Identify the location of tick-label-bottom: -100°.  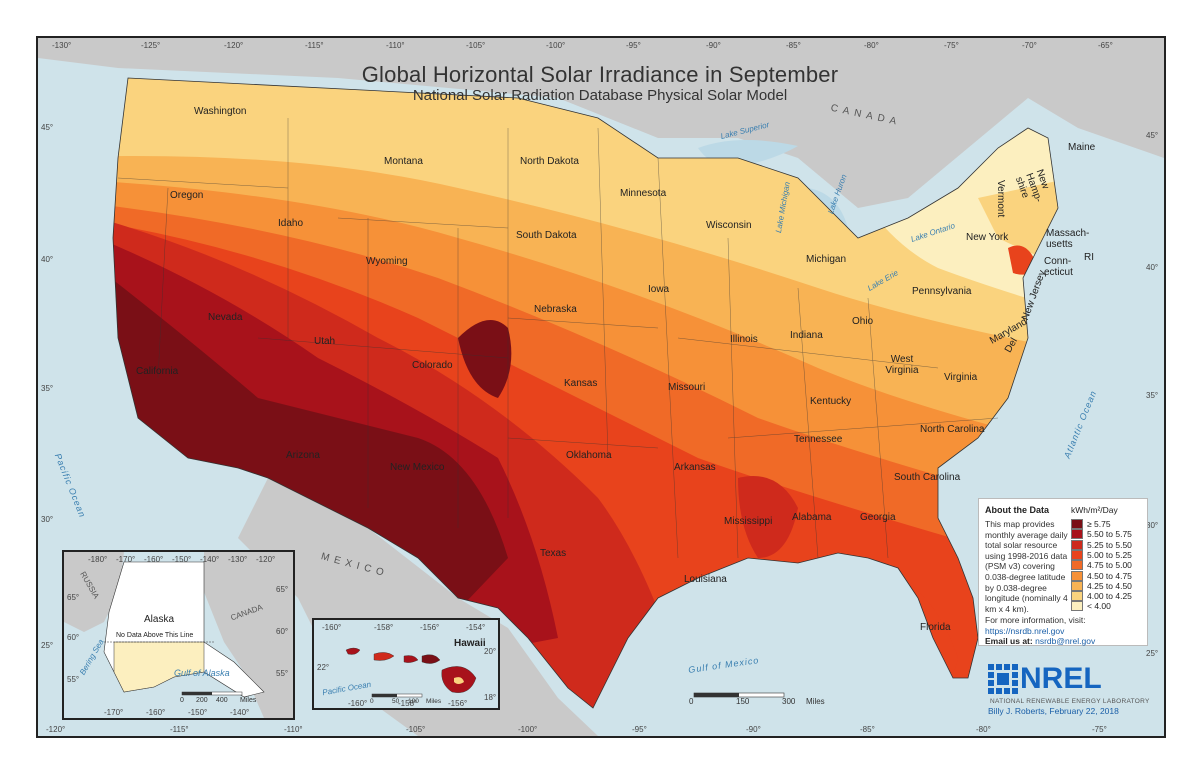
(527, 729).